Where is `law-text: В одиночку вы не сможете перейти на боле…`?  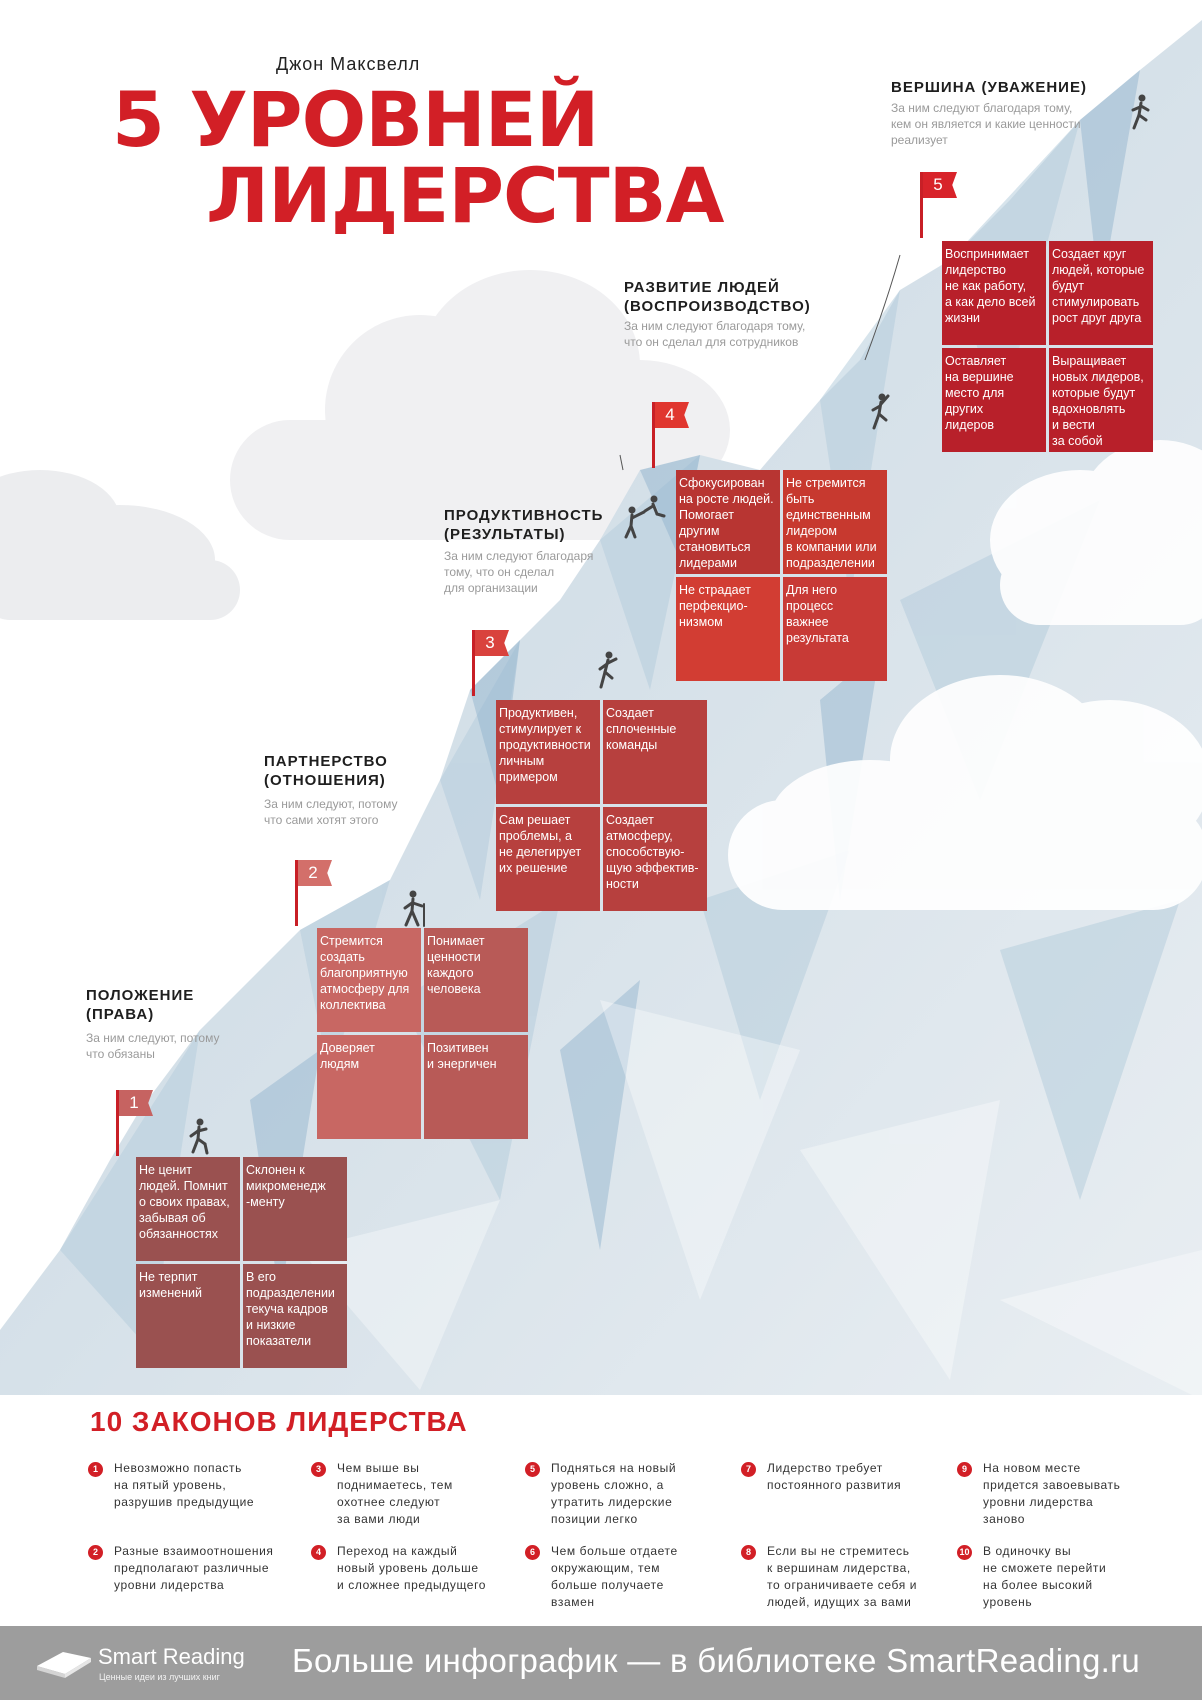
law-text: В одиночку вы не сможете перейти на боле… is located at coordinates (1045, 1576).